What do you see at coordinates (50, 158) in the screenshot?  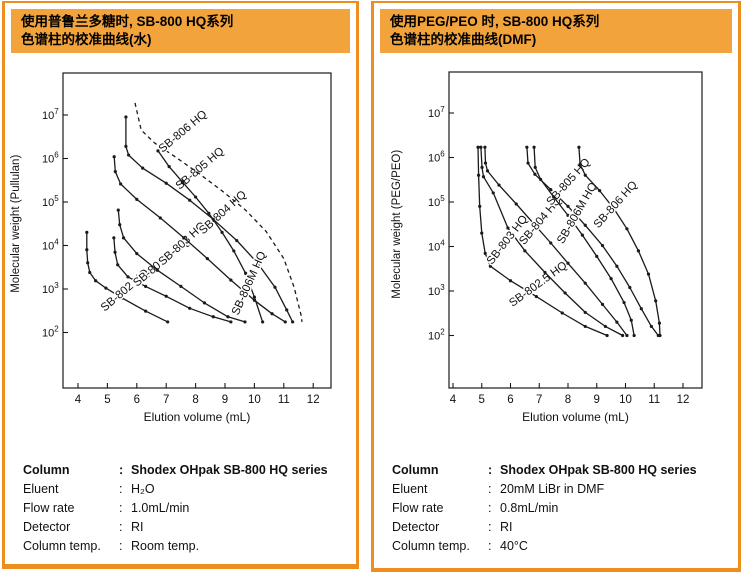 I see `y-tick-label: 10⁶` at bounding box center [50, 158].